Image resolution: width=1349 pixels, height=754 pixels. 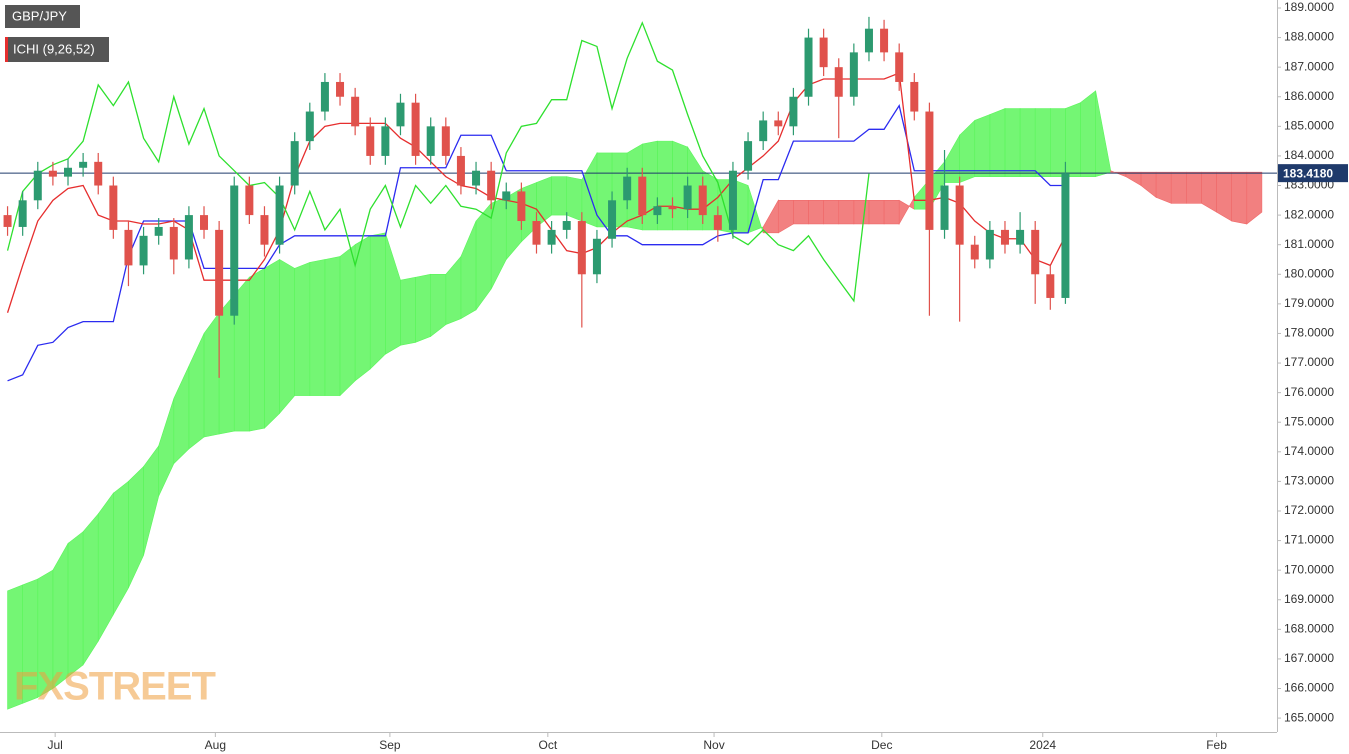 What do you see at coordinates (1309, 7) in the screenshot?
I see `y-tick-label: 189.0000` at bounding box center [1309, 7].